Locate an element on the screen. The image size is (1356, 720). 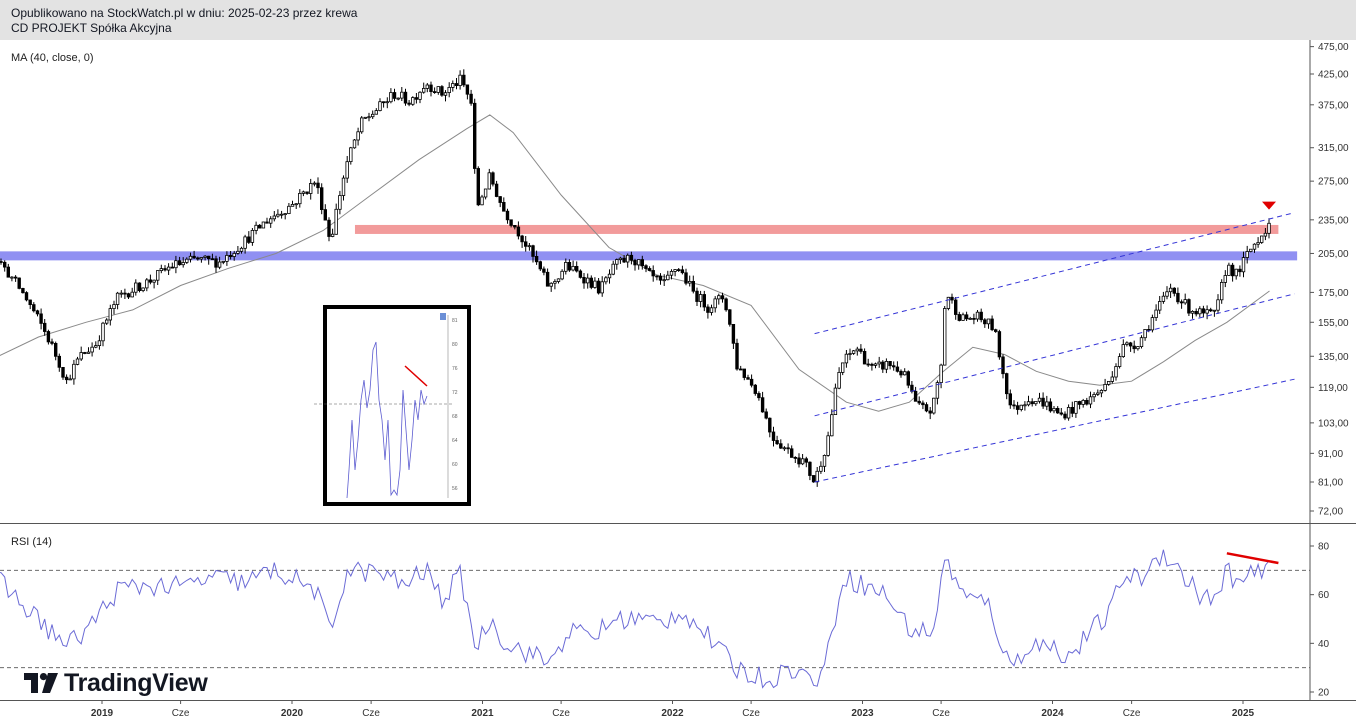
tradingview-logo: TradingView is located at coordinates (116, 683).